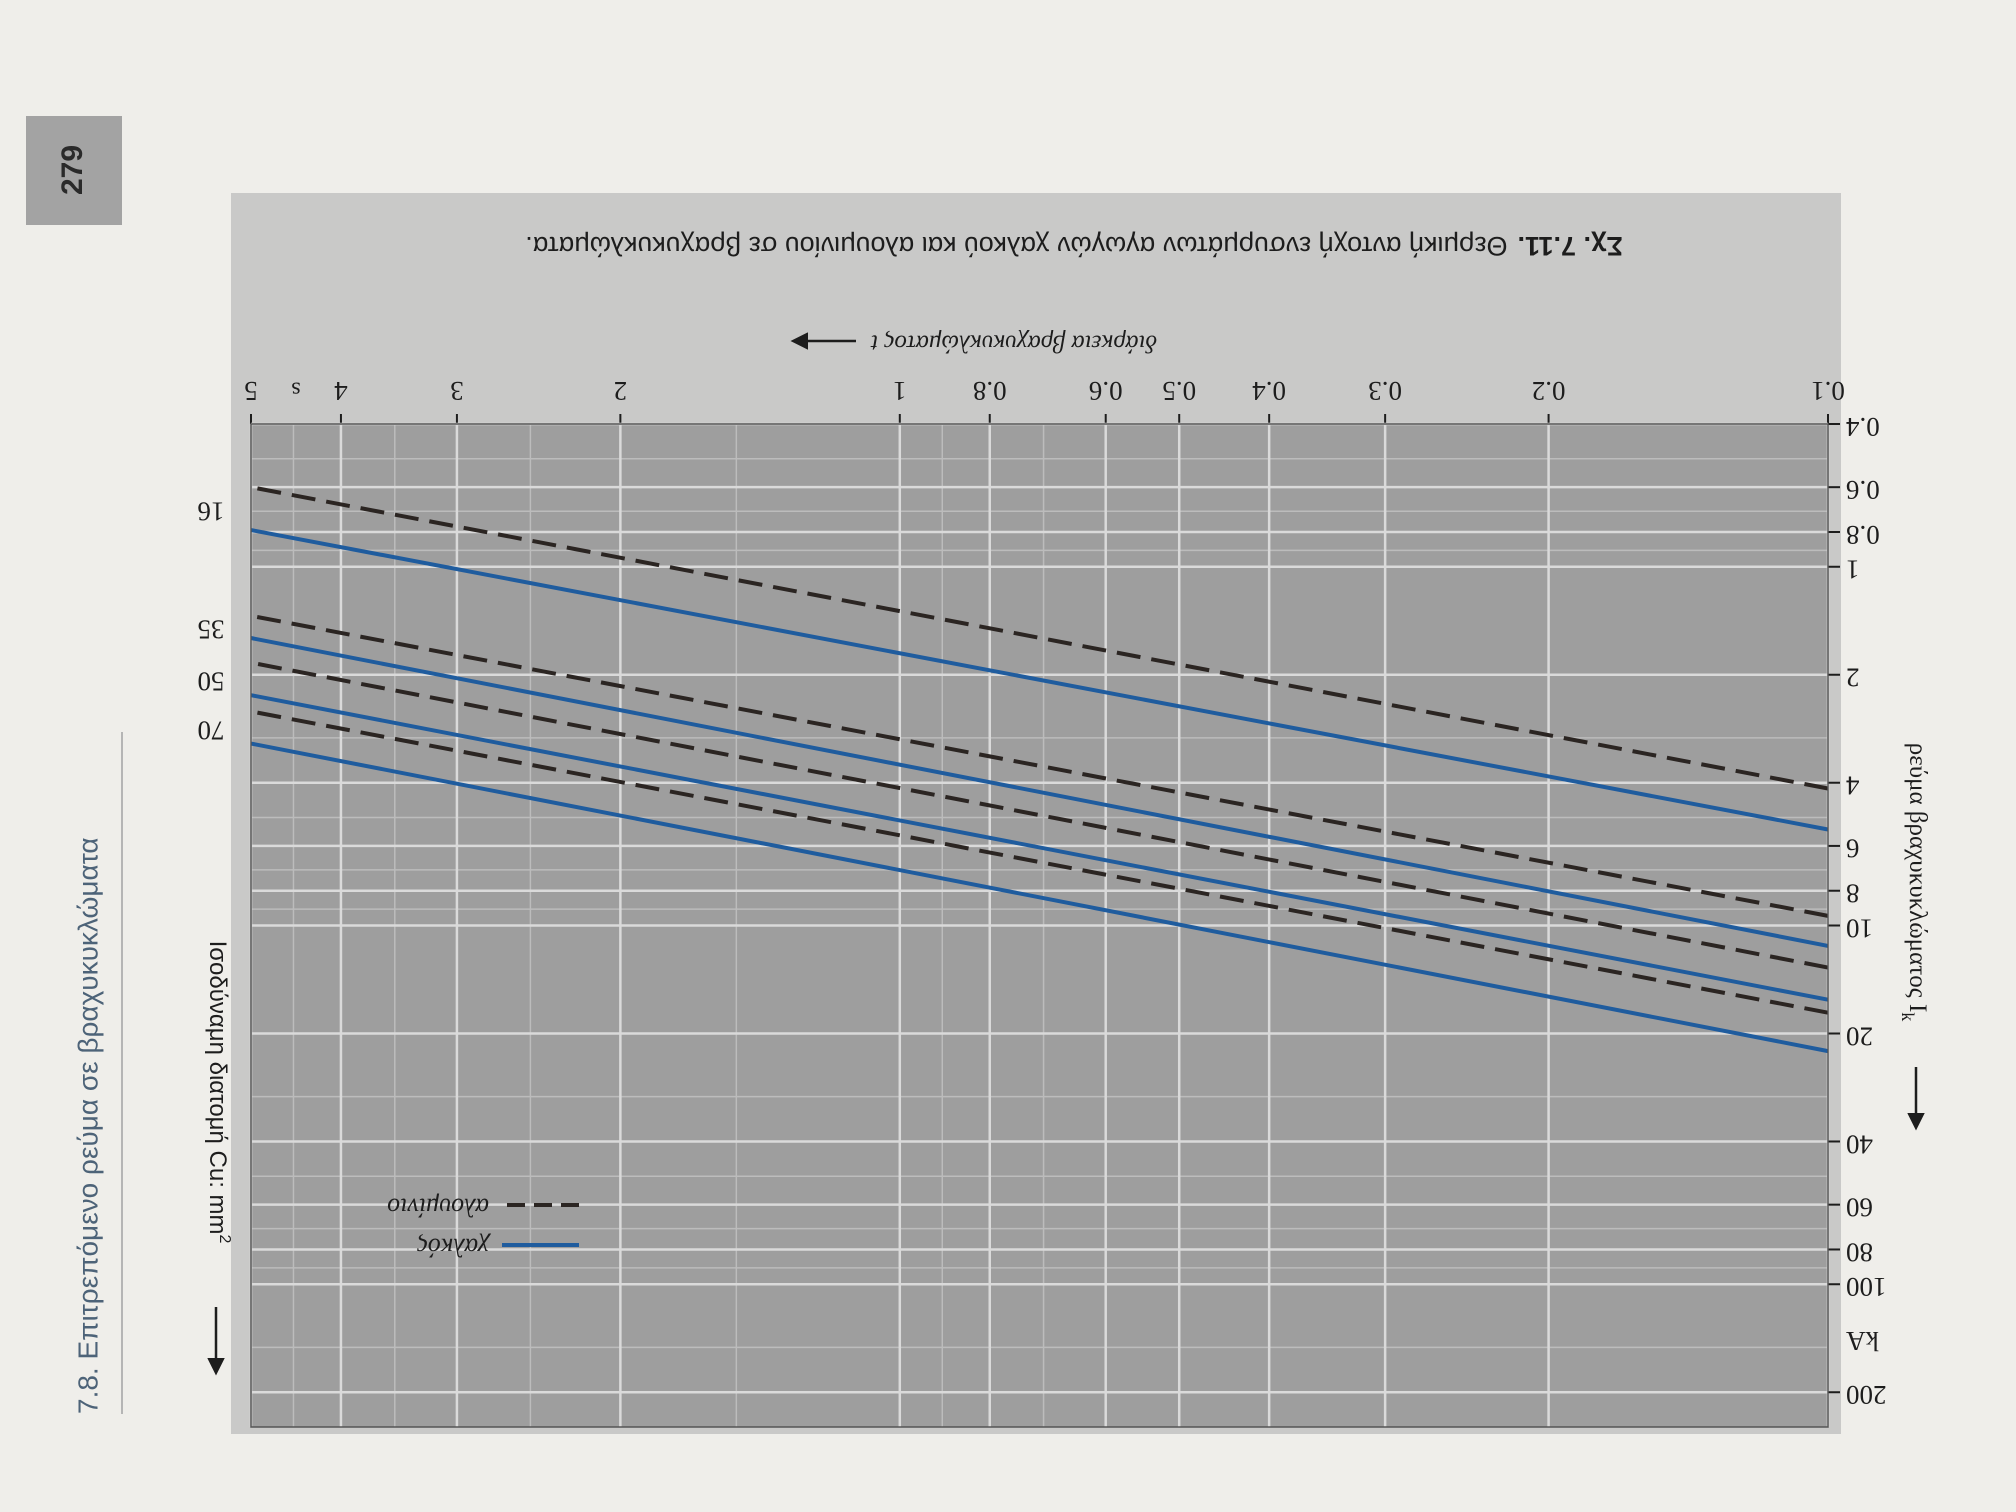 This screenshot has width=2016, height=1512. What do you see at coordinates (211, 630) in the screenshot?
I see `section-label: 35` at bounding box center [211, 630].